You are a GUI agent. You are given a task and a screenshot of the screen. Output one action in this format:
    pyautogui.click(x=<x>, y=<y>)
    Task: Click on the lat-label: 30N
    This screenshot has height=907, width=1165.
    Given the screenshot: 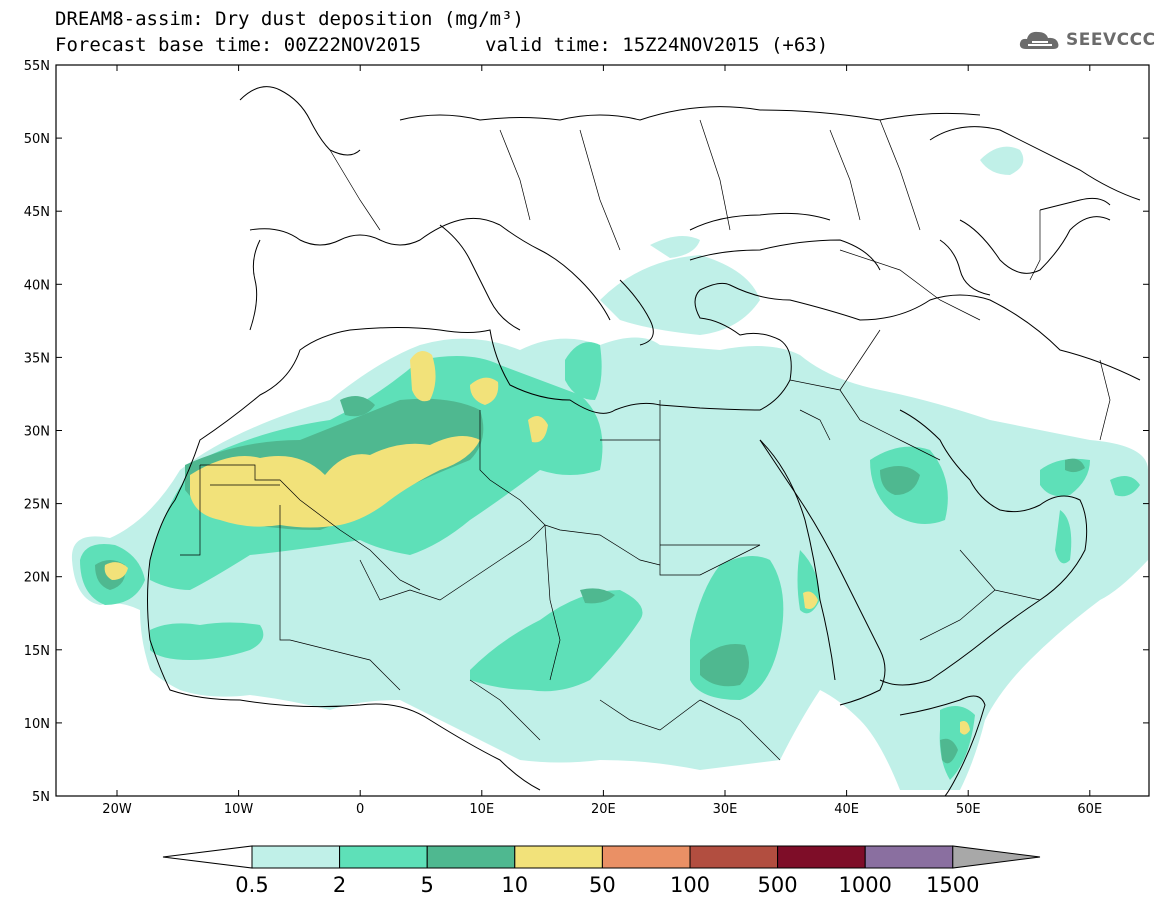 What is the action you would take?
    pyautogui.click(x=37, y=432)
    